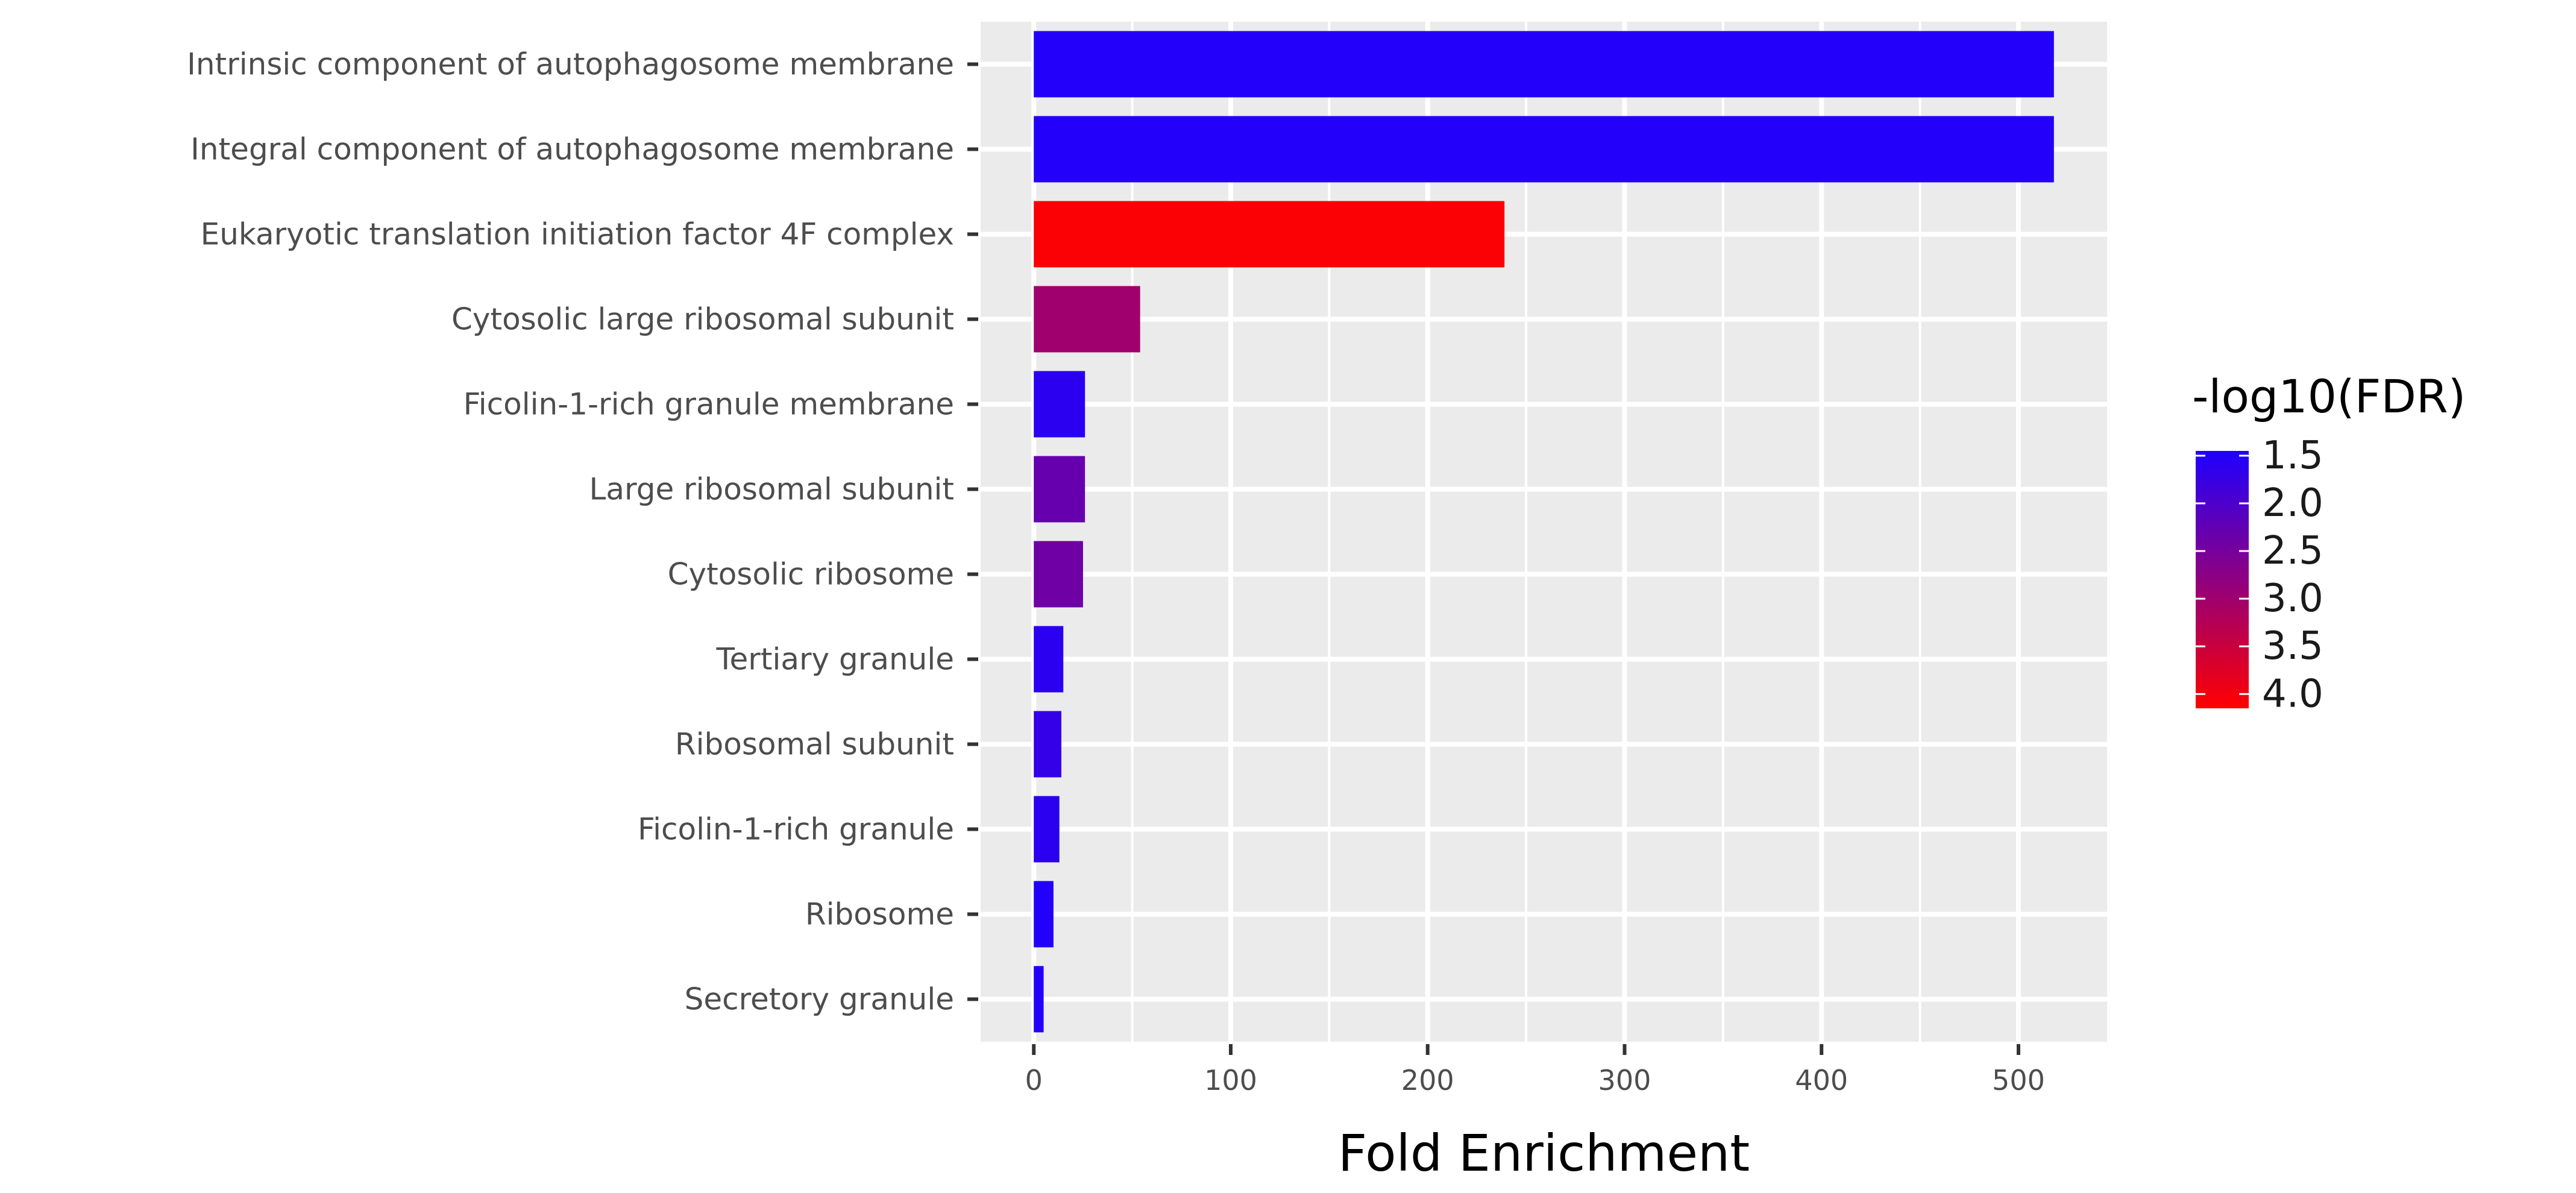 The width and height of the screenshot is (2576, 1193). Describe the element at coordinates (2259, 574) in the screenshot. I see `legend-ticks: 1.52.02.53.03.54.0` at that location.